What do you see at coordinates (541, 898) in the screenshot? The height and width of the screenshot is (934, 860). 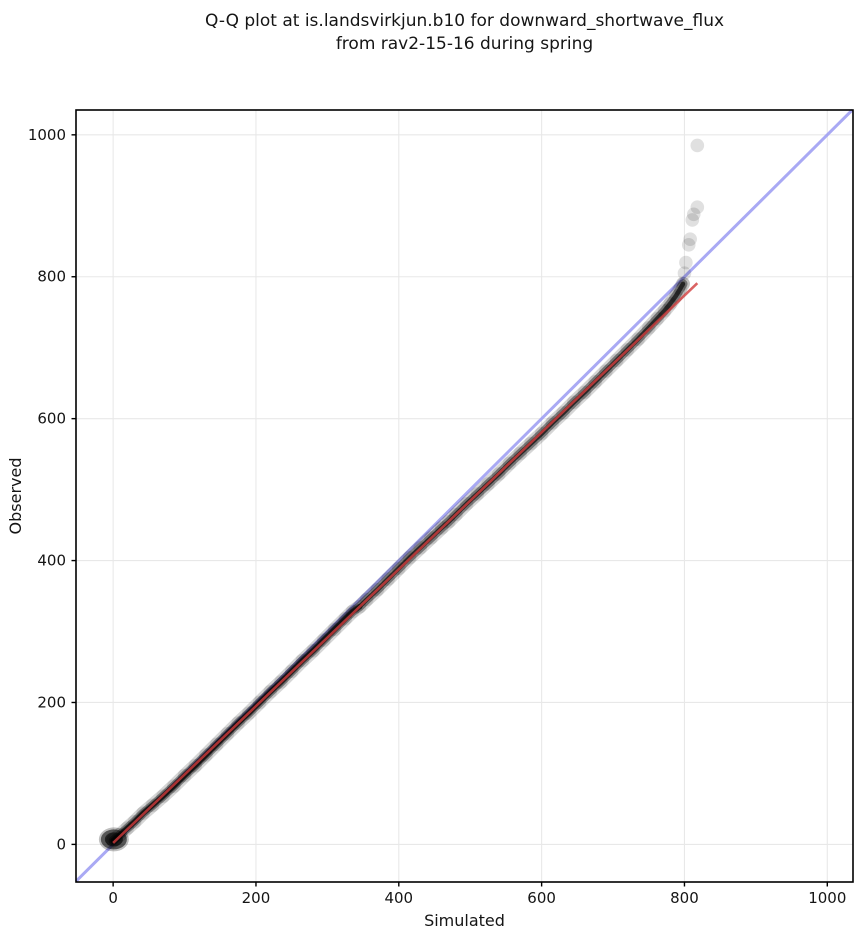 I see `x-tick-label: 600` at bounding box center [541, 898].